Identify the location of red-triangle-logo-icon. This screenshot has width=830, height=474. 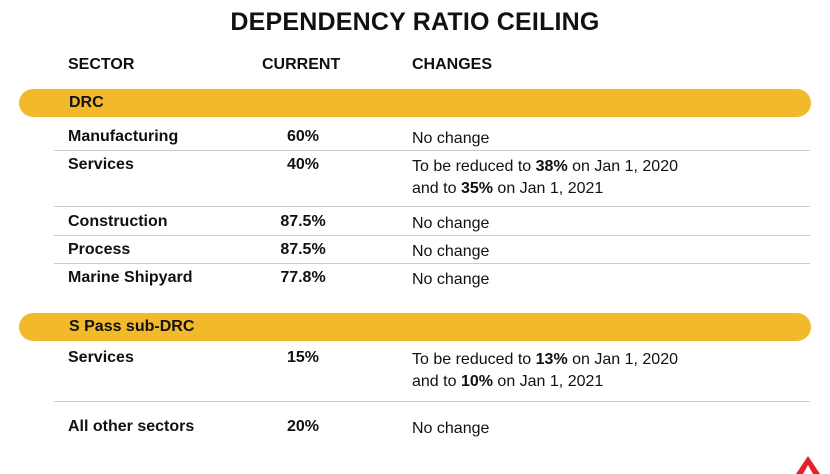
(808, 465).